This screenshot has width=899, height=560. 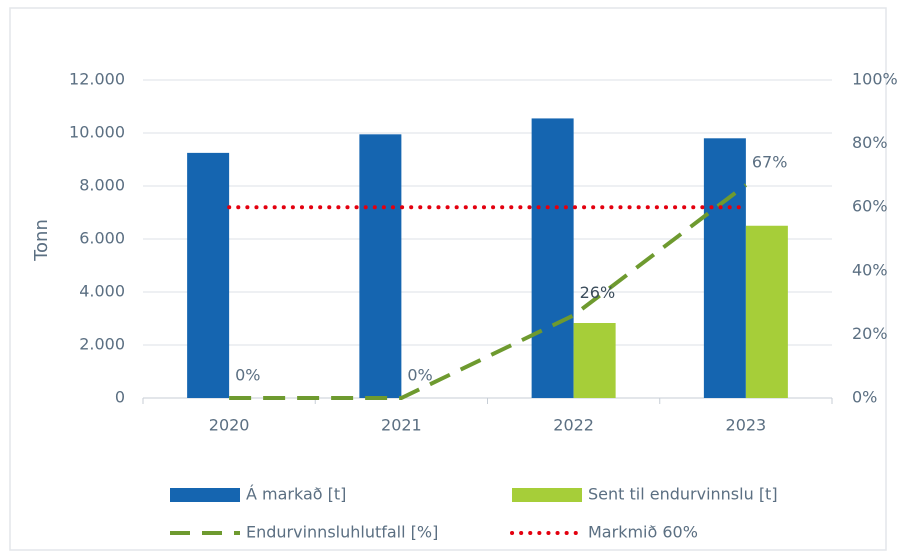 What do you see at coordinates (870, 206) in the screenshot?
I see `y2-tick-label: 60%` at bounding box center [870, 206].